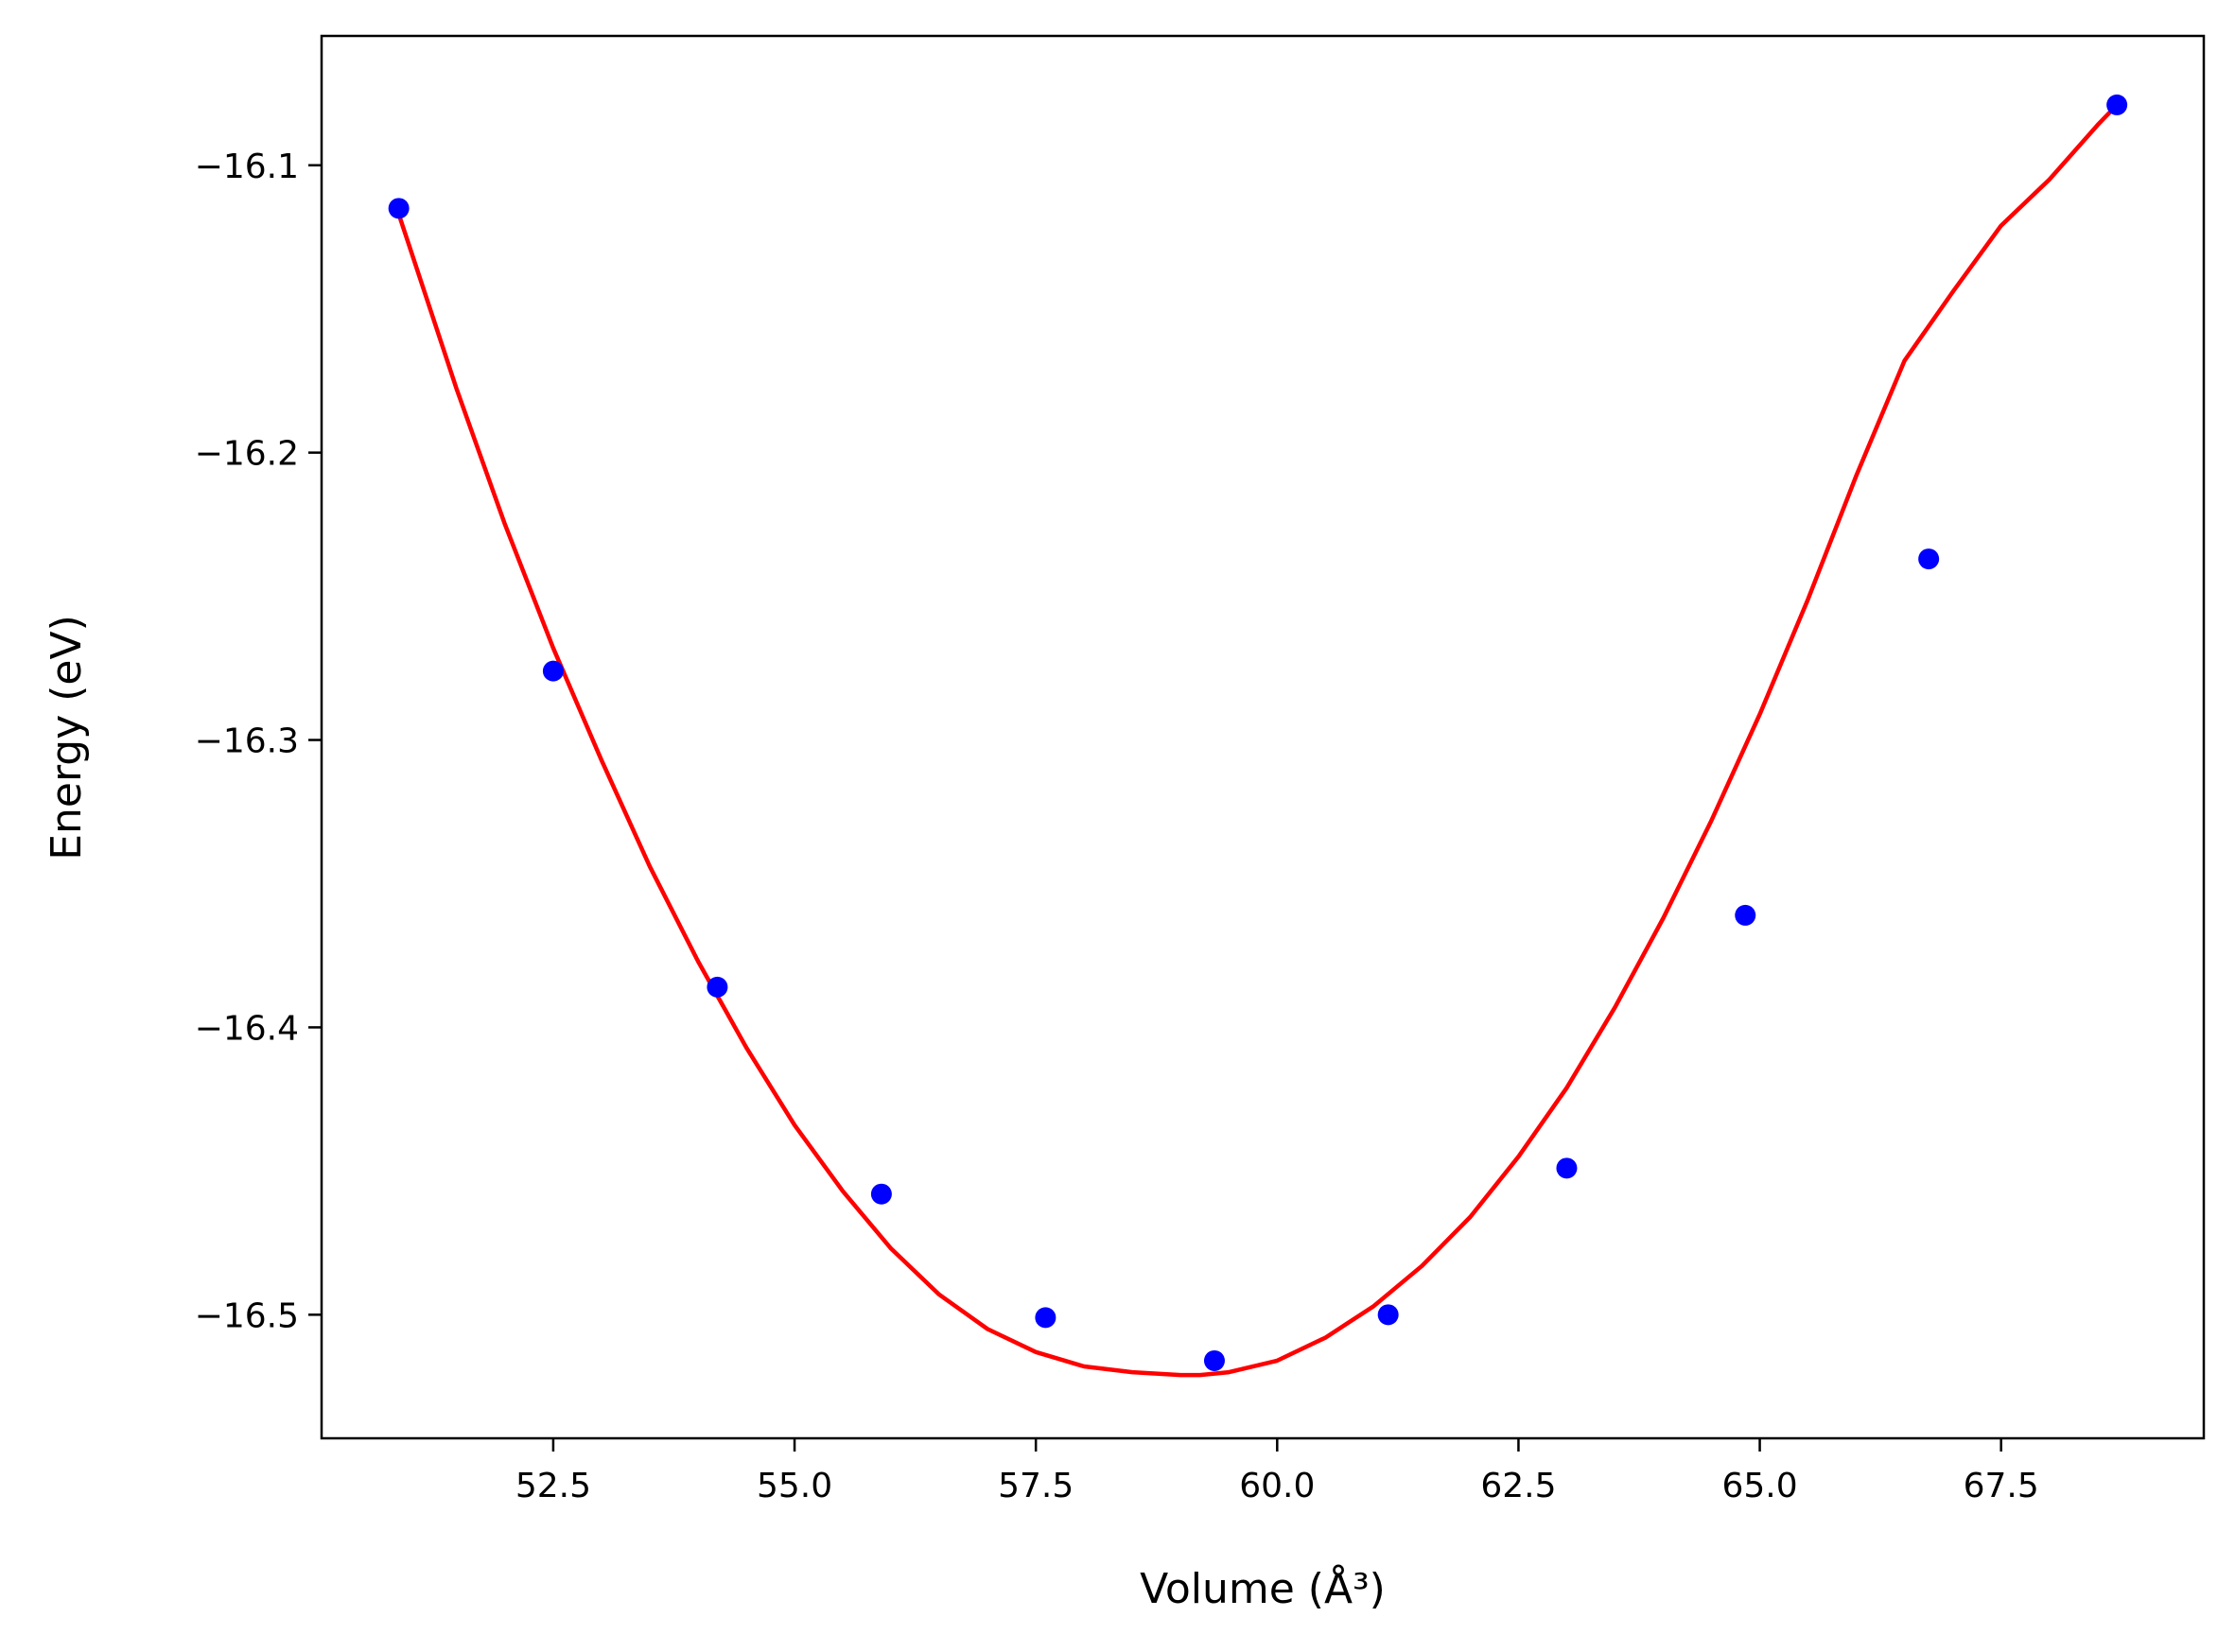  Describe the element at coordinates (247, 742) in the screenshot. I see `y-tick-label: −16.3` at that location.